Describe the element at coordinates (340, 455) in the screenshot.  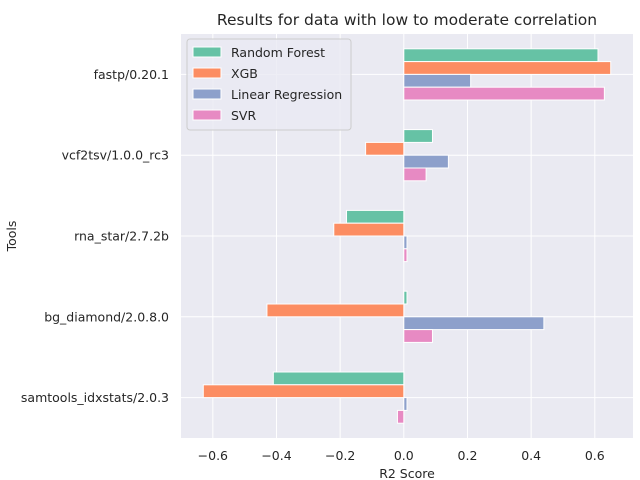
I see `x-tick-label: −0.2` at that location.